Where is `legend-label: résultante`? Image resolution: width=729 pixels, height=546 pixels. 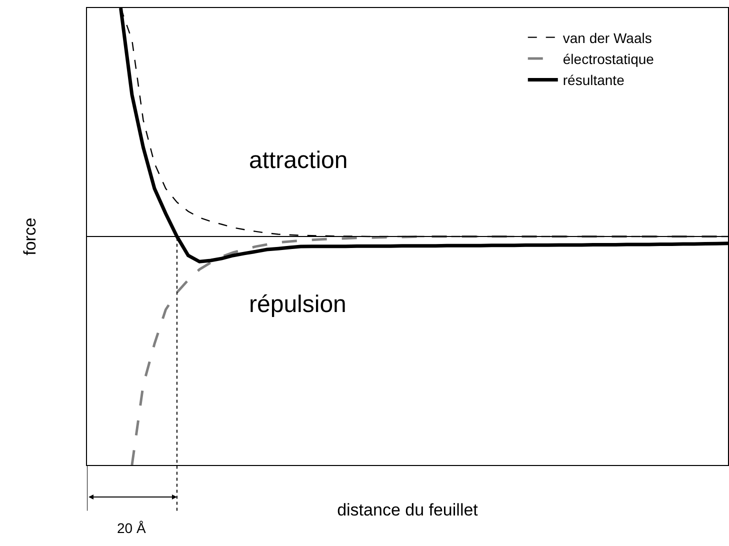 legend-label: résultante is located at coordinates (593, 80).